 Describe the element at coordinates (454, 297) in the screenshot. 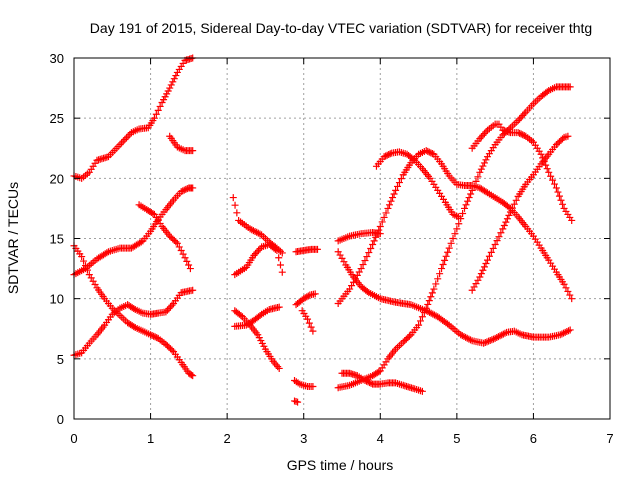

I see `series-t17` at that location.